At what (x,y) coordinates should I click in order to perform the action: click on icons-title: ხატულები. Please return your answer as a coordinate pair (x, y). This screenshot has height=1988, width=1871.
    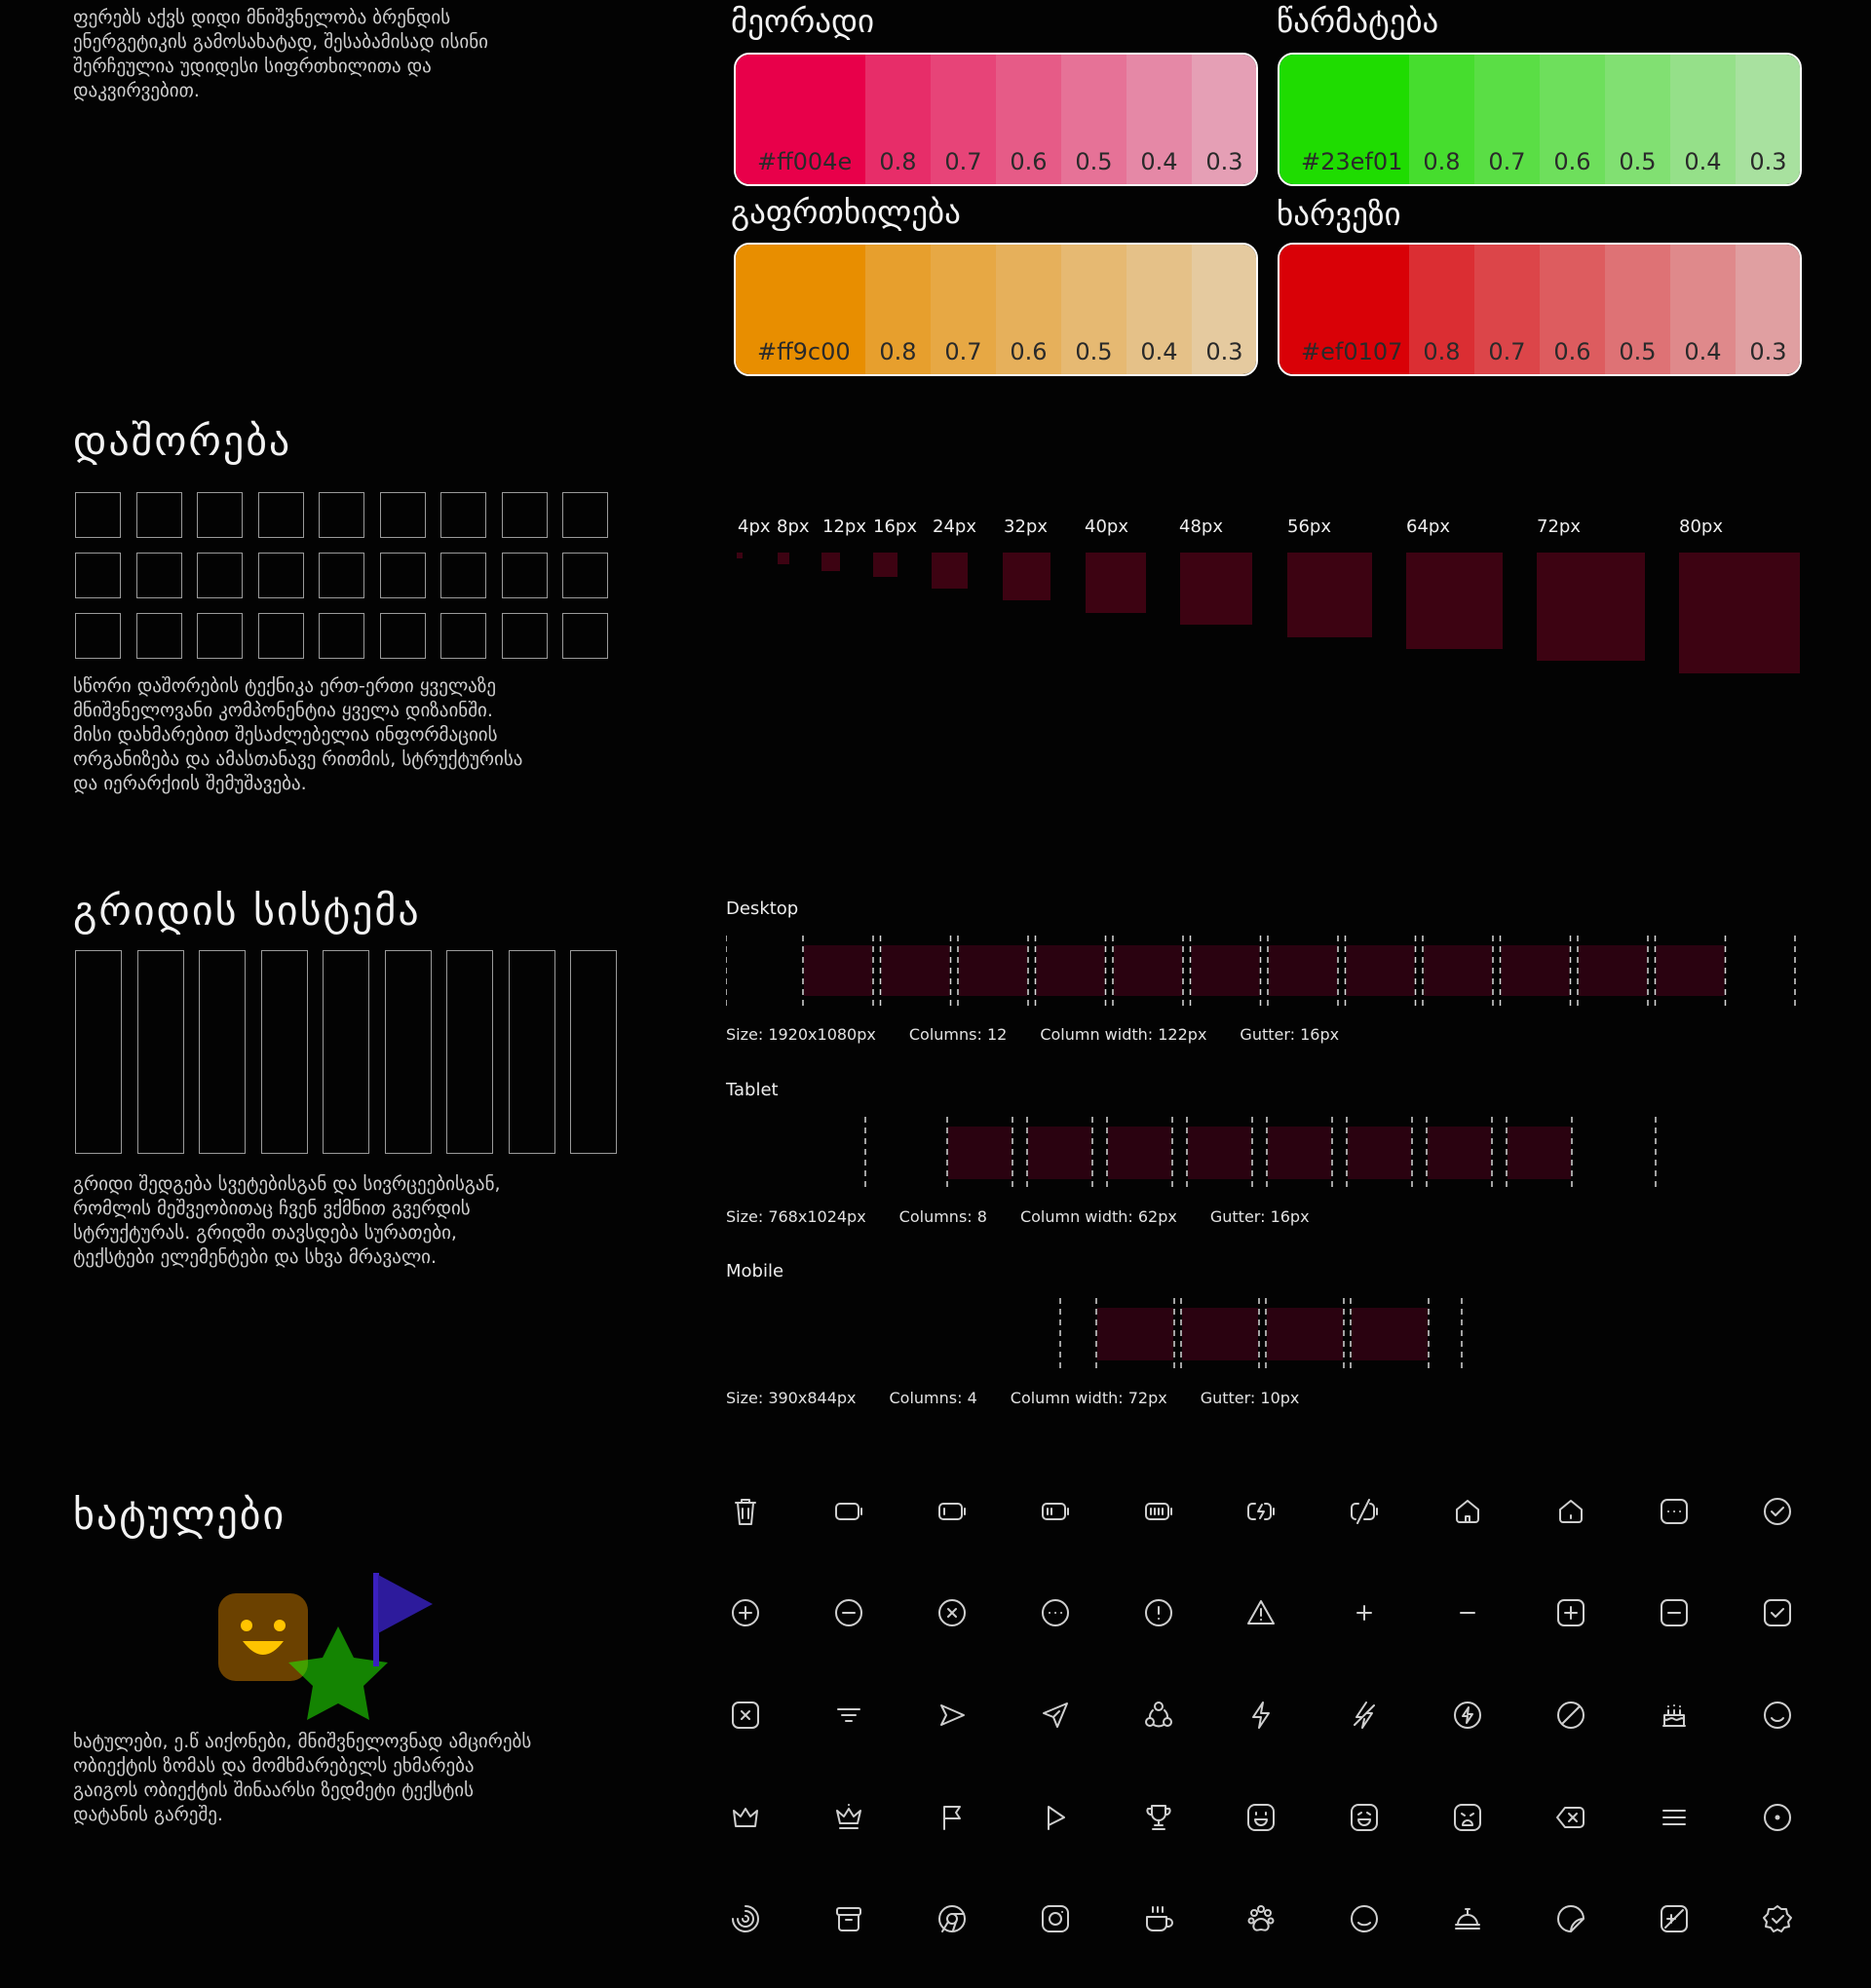
    Looking at the image, I should click on (179, 1515).